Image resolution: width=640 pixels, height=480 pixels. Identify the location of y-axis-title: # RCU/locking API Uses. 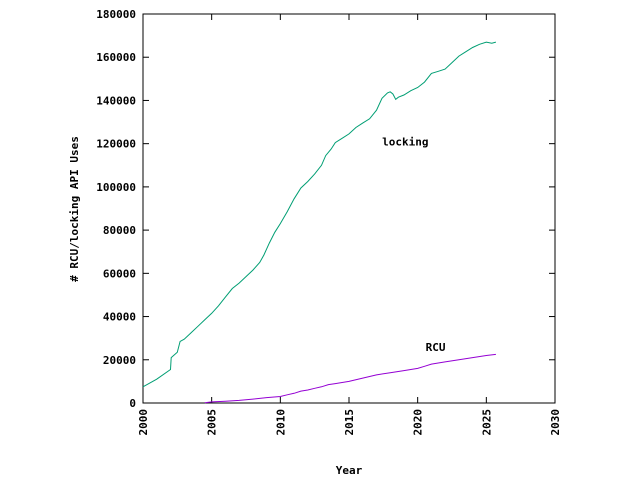
(74, 209).